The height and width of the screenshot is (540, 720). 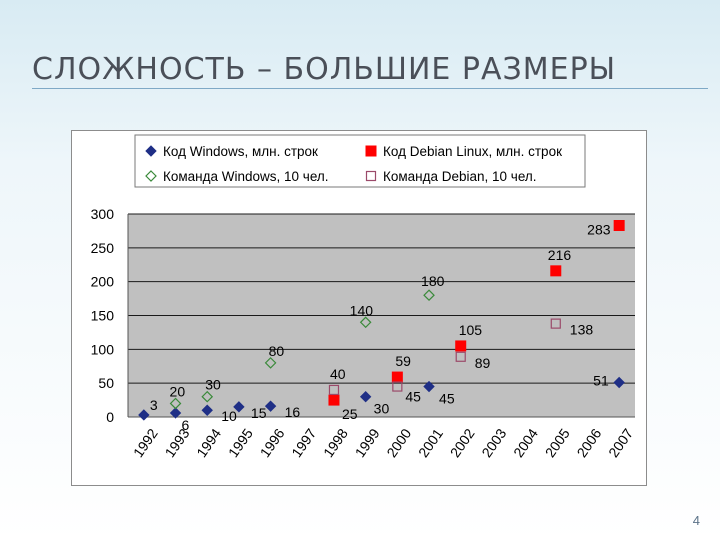 I want to click on data-label: 180, so click(x=433, y=281).